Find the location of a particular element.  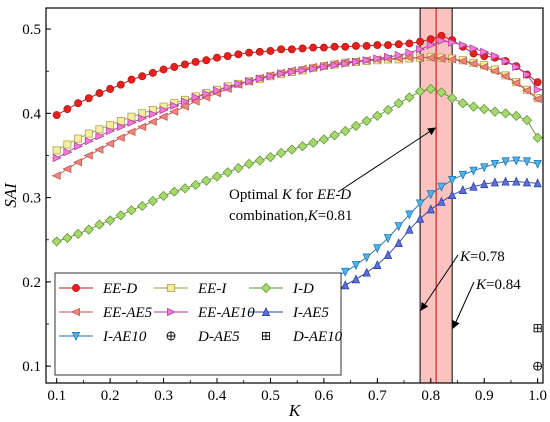

optimal-band is located at coordinates (436, 195).